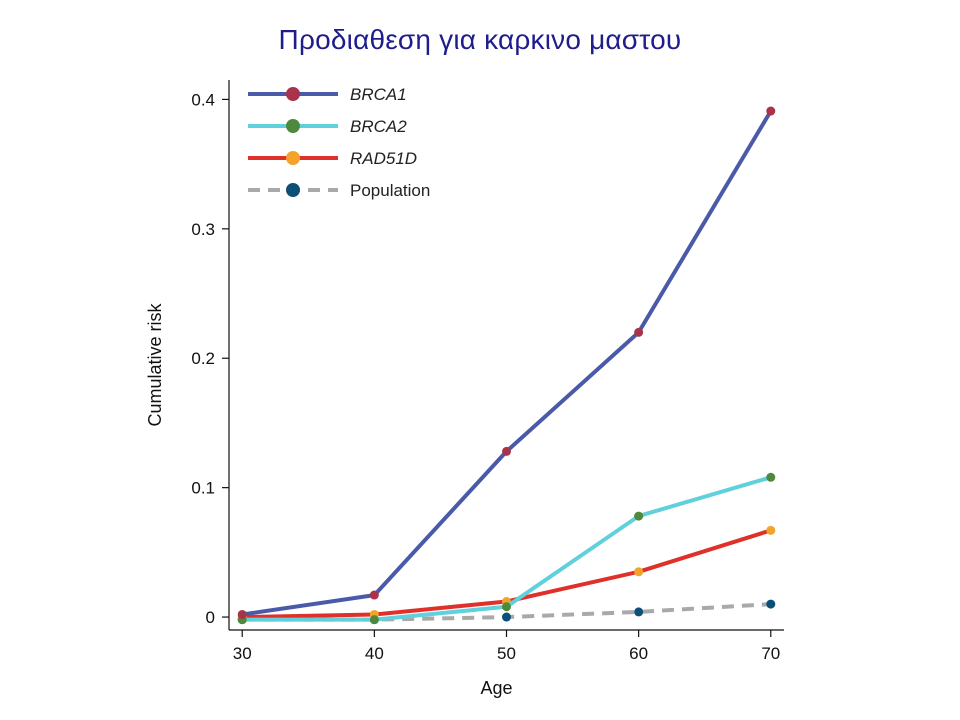 This screenshot has height=720, width=960. What do you see at coordinates (339, 142) in the screenshot?
I see `legend: BRCA1 BRCA2 RAD51D Population` at bounding box center [339, 142].